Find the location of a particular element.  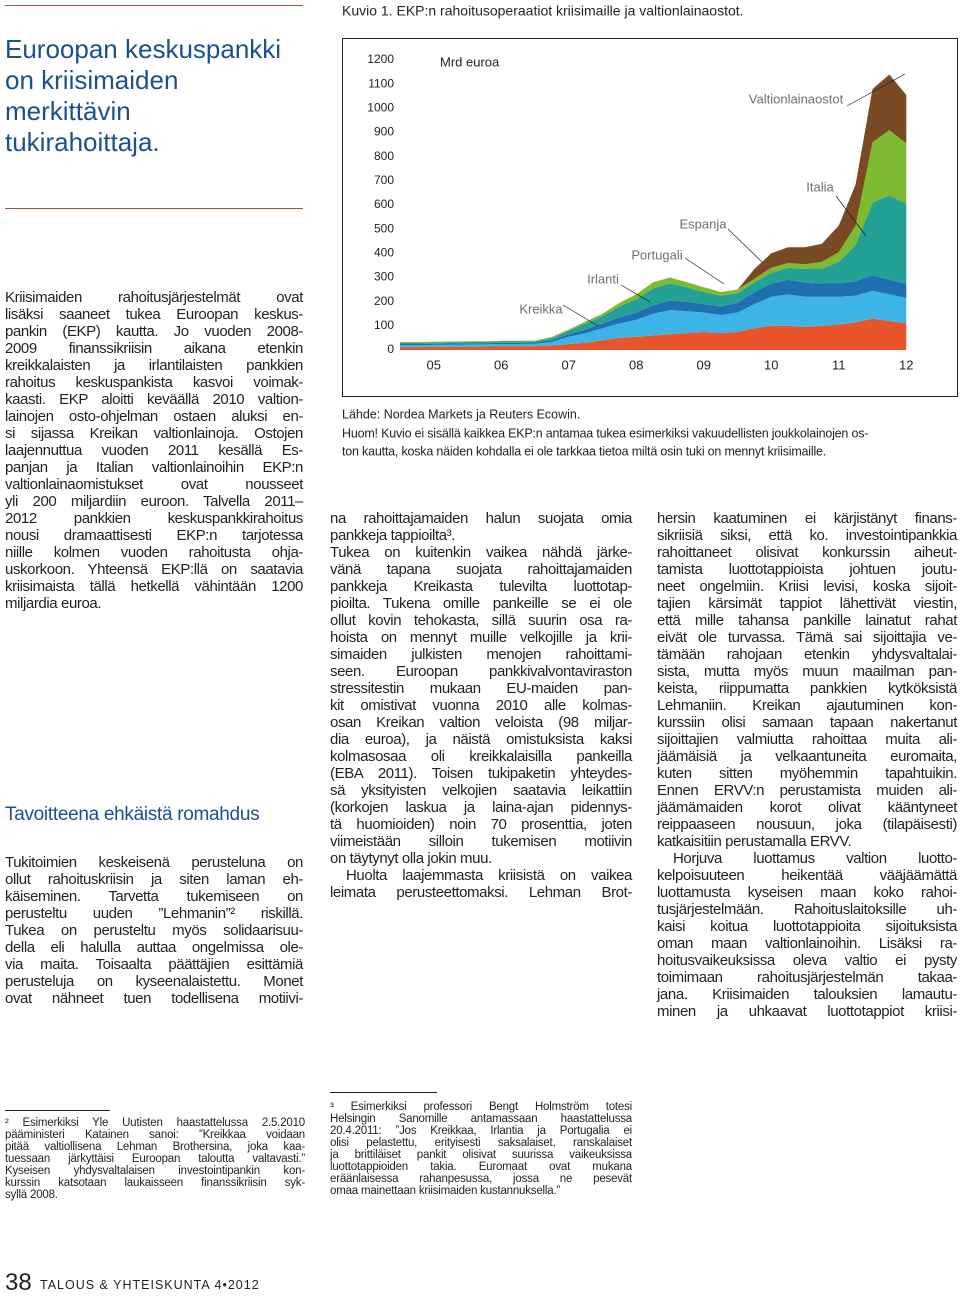

text-line: hersin kaatuminen ei kärjistänyt finans- is located at coordinates (807, 518).